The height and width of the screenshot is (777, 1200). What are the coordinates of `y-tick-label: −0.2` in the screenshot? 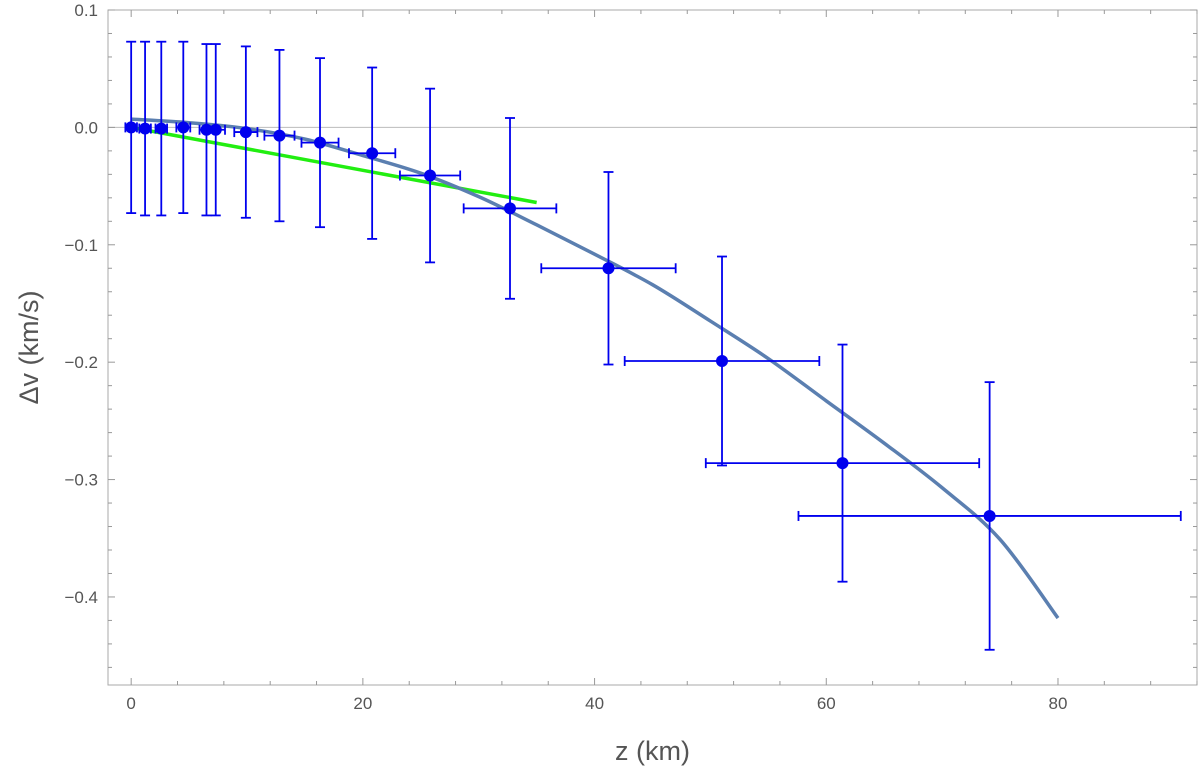 It's located at (81, 362).